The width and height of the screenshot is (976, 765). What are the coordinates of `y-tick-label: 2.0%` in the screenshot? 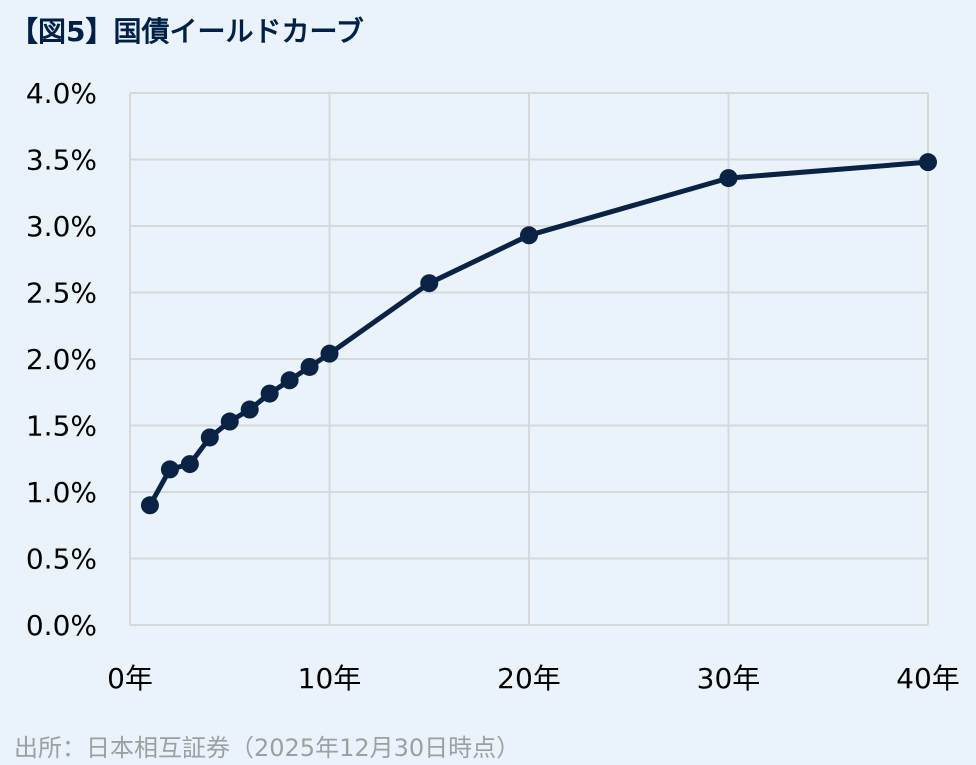 It's located at (61, 359).